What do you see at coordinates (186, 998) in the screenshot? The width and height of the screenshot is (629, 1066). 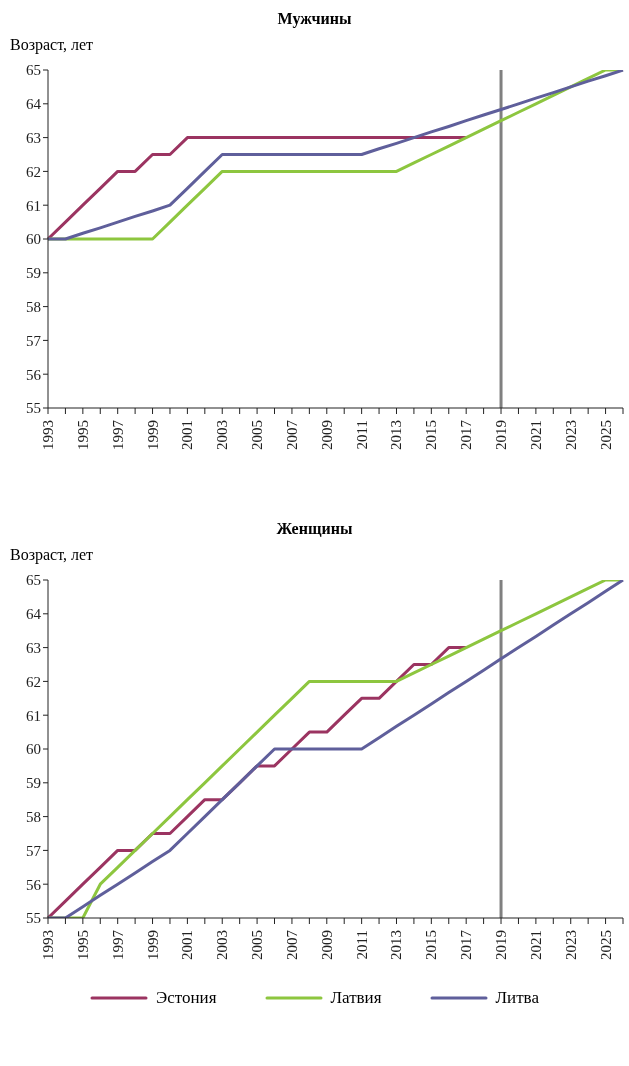 I see `legend-label: Эстония` at bounding box center [186, 998].